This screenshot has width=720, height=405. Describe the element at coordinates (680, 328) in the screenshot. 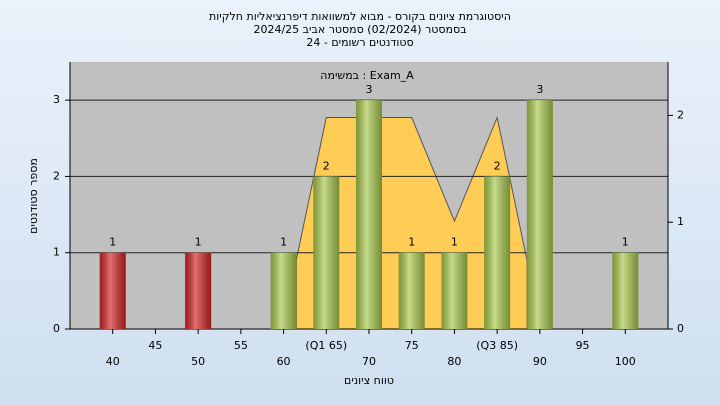

I see `y2-tick-label: 0` at that location.